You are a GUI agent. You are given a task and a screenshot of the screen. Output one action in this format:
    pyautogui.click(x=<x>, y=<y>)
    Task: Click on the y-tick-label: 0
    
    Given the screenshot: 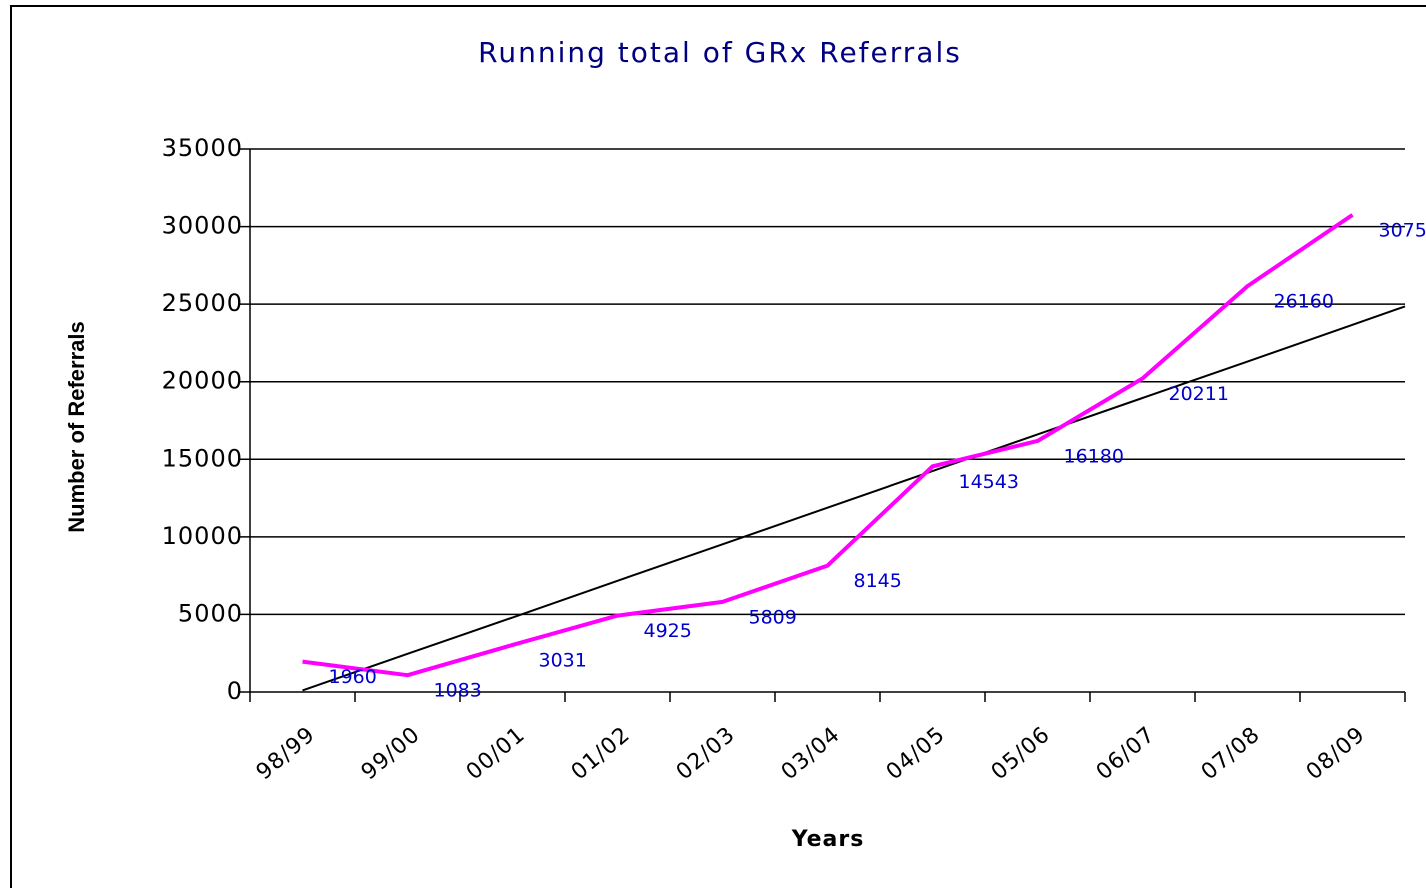 What is the action you would take?
    pyautogui.click(x=235, y=691)
    